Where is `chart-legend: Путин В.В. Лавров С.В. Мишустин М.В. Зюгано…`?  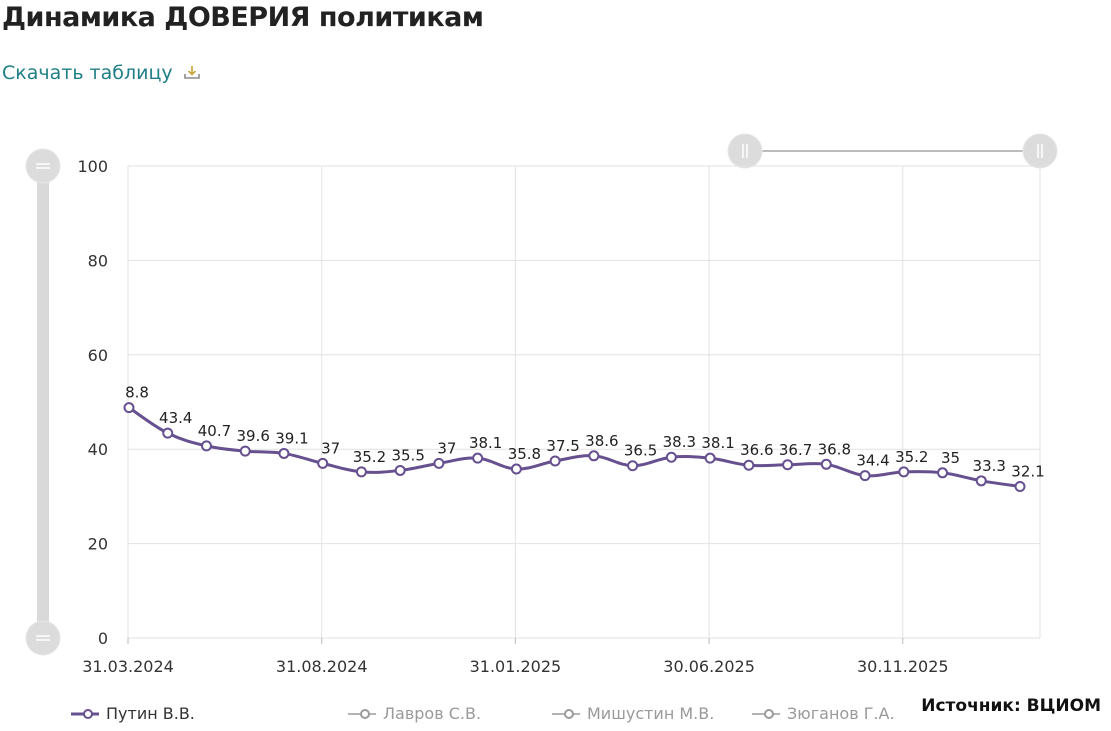
chart-legend: Путин В.В. Лавров С.В. Мишустин М.В. Зюгано… is located at coordinates (555, 717).